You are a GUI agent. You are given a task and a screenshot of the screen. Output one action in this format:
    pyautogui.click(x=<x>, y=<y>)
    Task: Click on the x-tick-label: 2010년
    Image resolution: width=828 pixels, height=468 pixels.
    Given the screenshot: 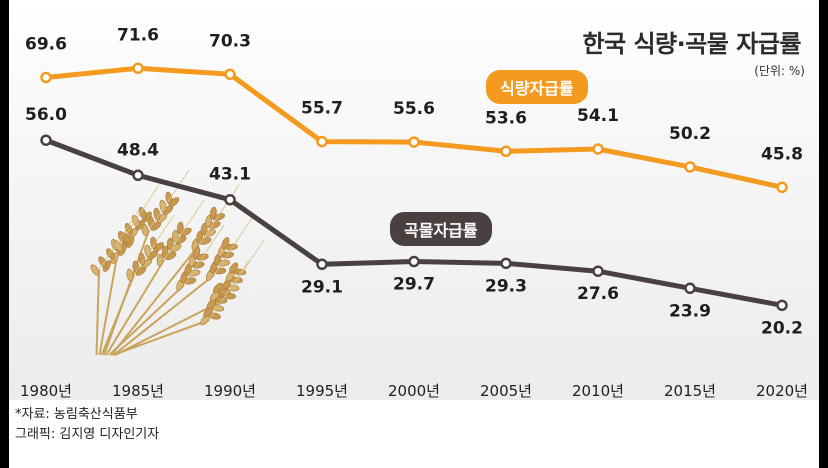 What is the action you would take?
    pyautogui.click(x=598, y=391)
    